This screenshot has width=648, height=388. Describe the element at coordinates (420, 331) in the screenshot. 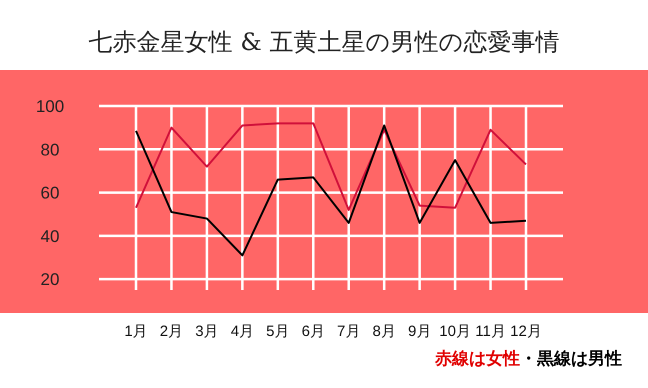

I see `x-tick-label: 9月` at that location.